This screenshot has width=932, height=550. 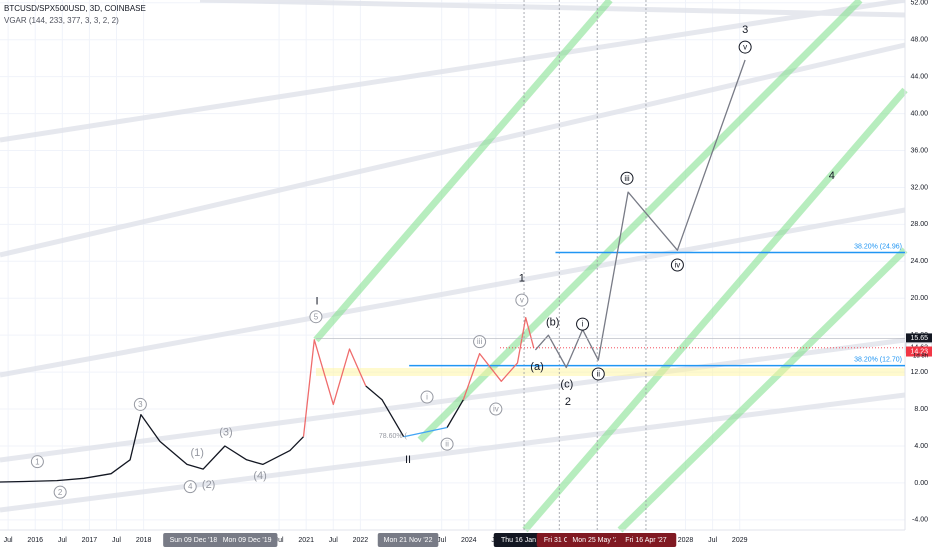 I want to click on y-tick-label: 32.00, so click(x=919, y=187).